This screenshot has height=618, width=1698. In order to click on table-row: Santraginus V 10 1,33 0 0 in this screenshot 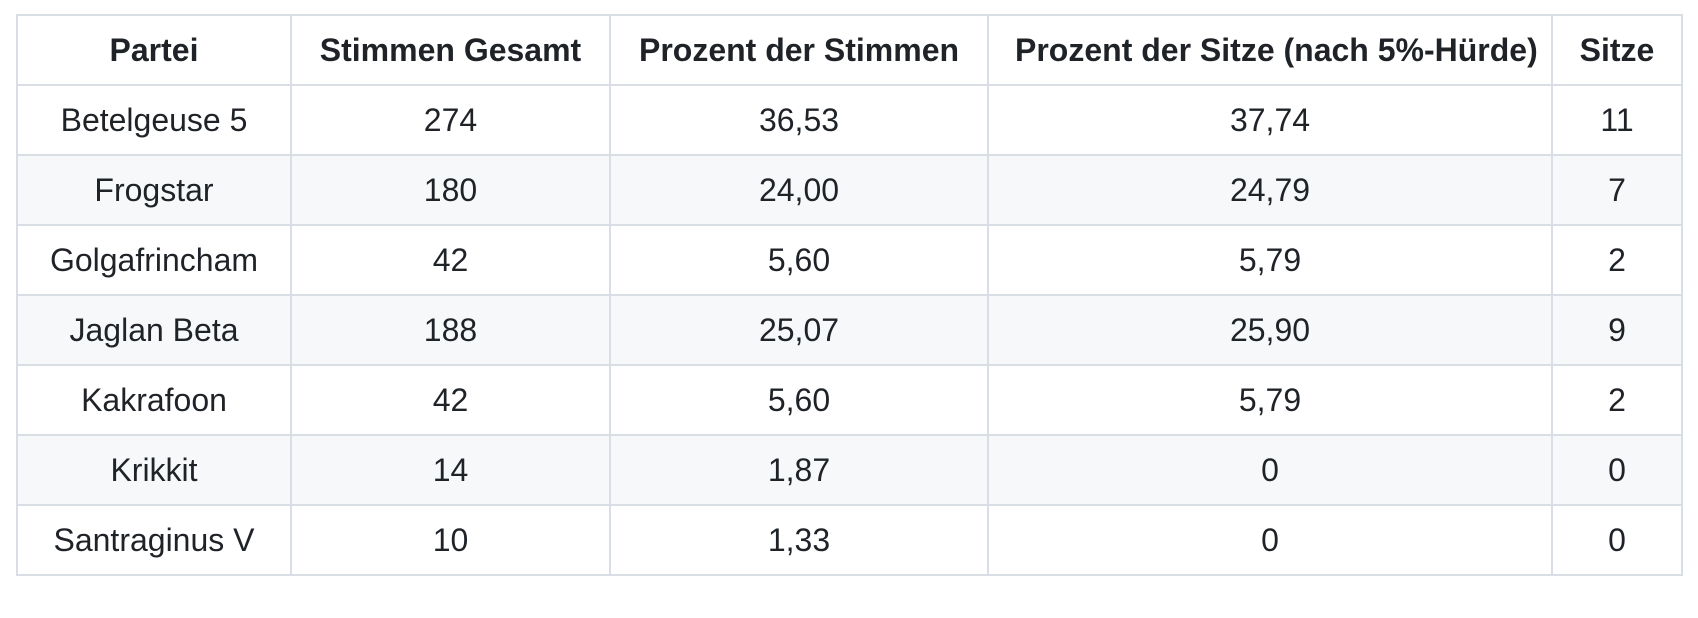, I will do `click(849, 540)`.